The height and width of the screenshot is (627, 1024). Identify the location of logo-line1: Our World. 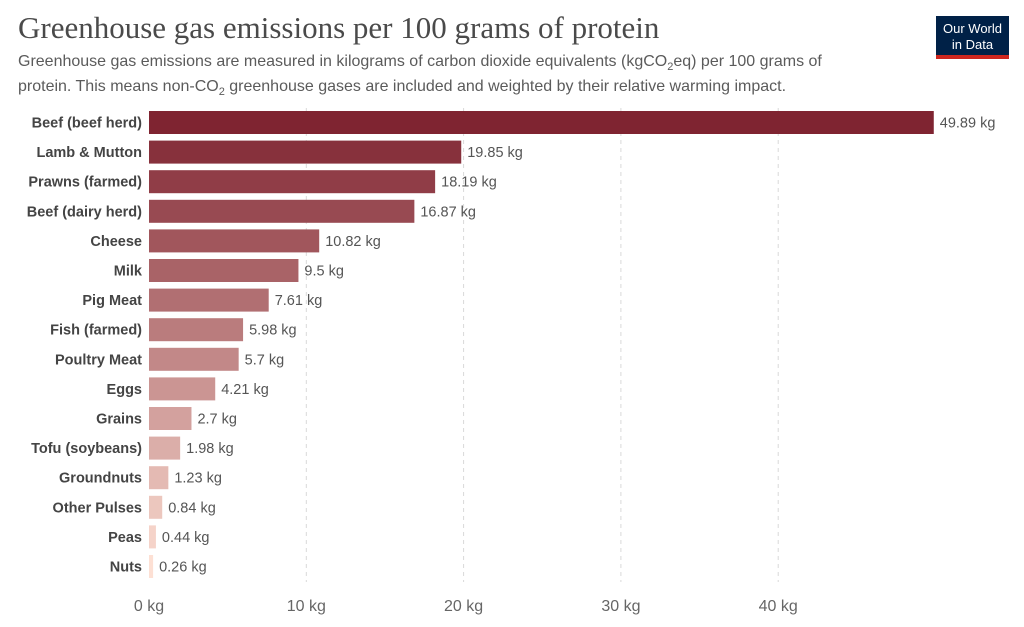
(972, 28).